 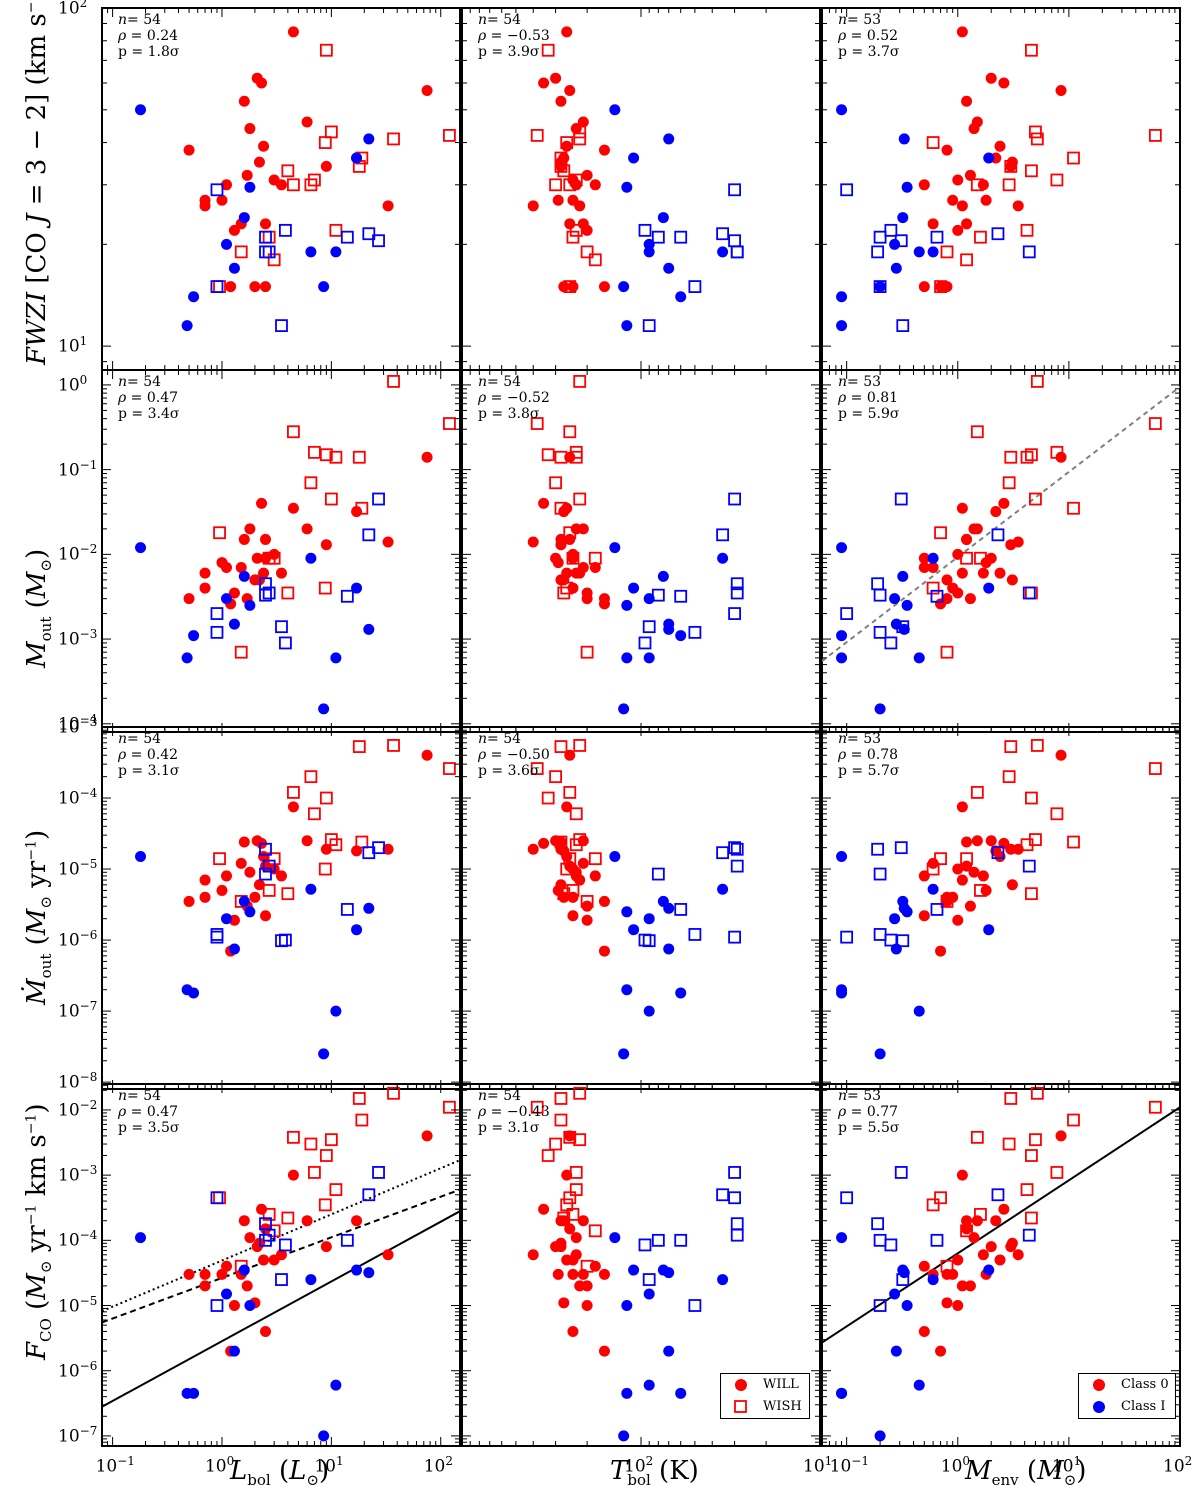 What do you see at coordinates (78, 1010) in the screenshot?
I see `y-tick-label: 10⁻⁷` at bounding box center [78, 1010].